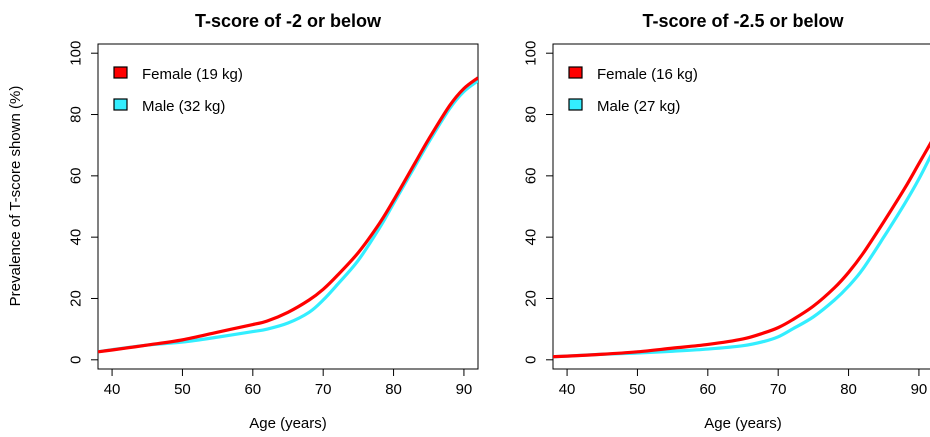 The height and width of the screenshot is (437, 930). Describe the element at coordinates (647, 74) in the screenshot. I see `legend-label-female: Female (16 kg)` at that location.